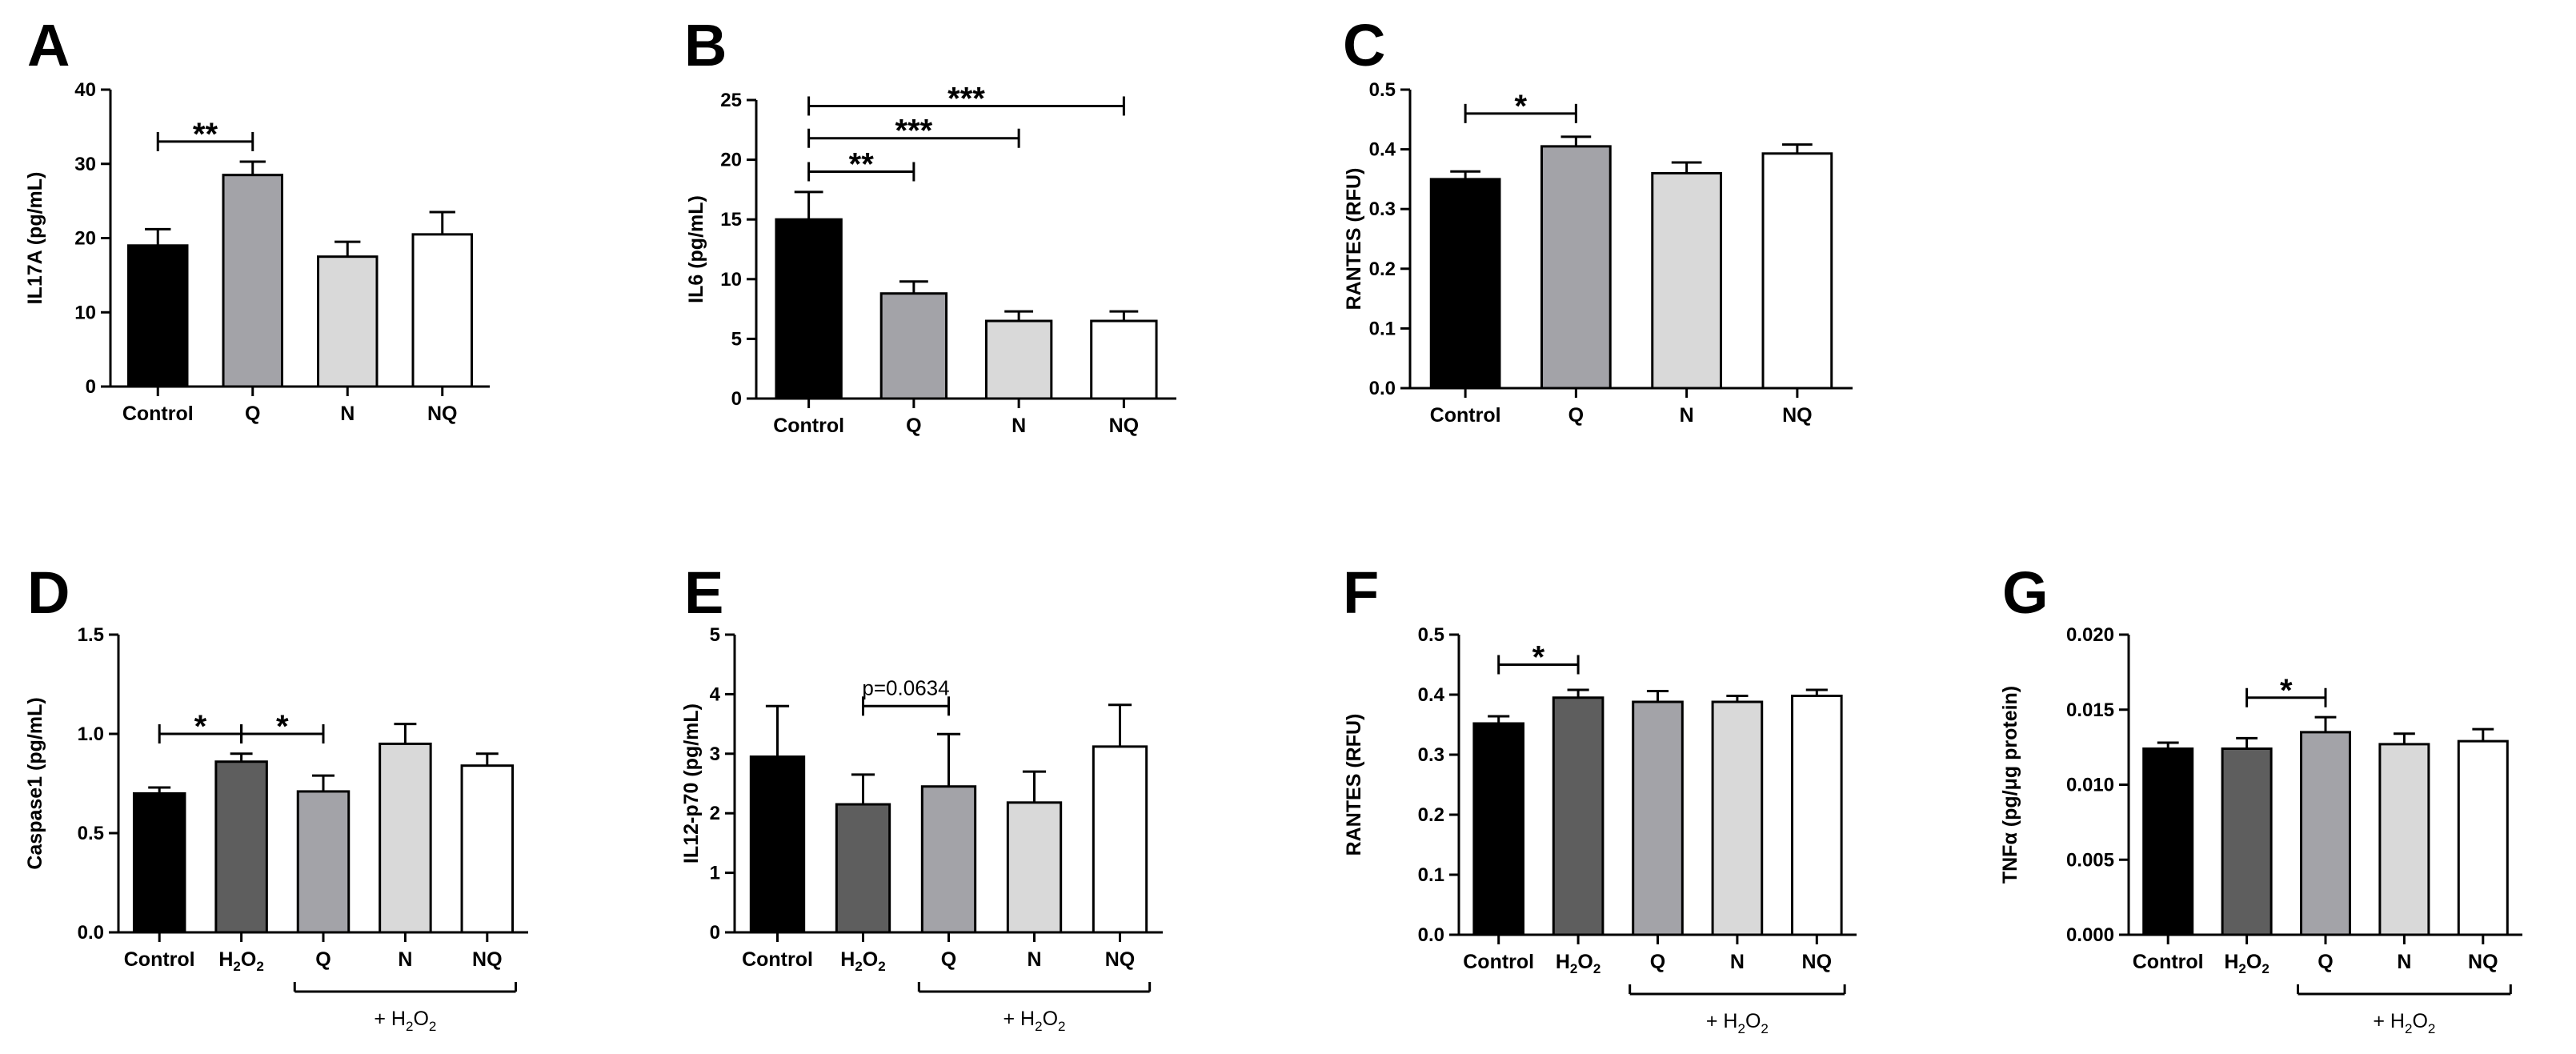  Describe the element at coordinates (696, 249) in the screenshot. I see `y-axis-title: IL6 (pg/mL)` at that location.